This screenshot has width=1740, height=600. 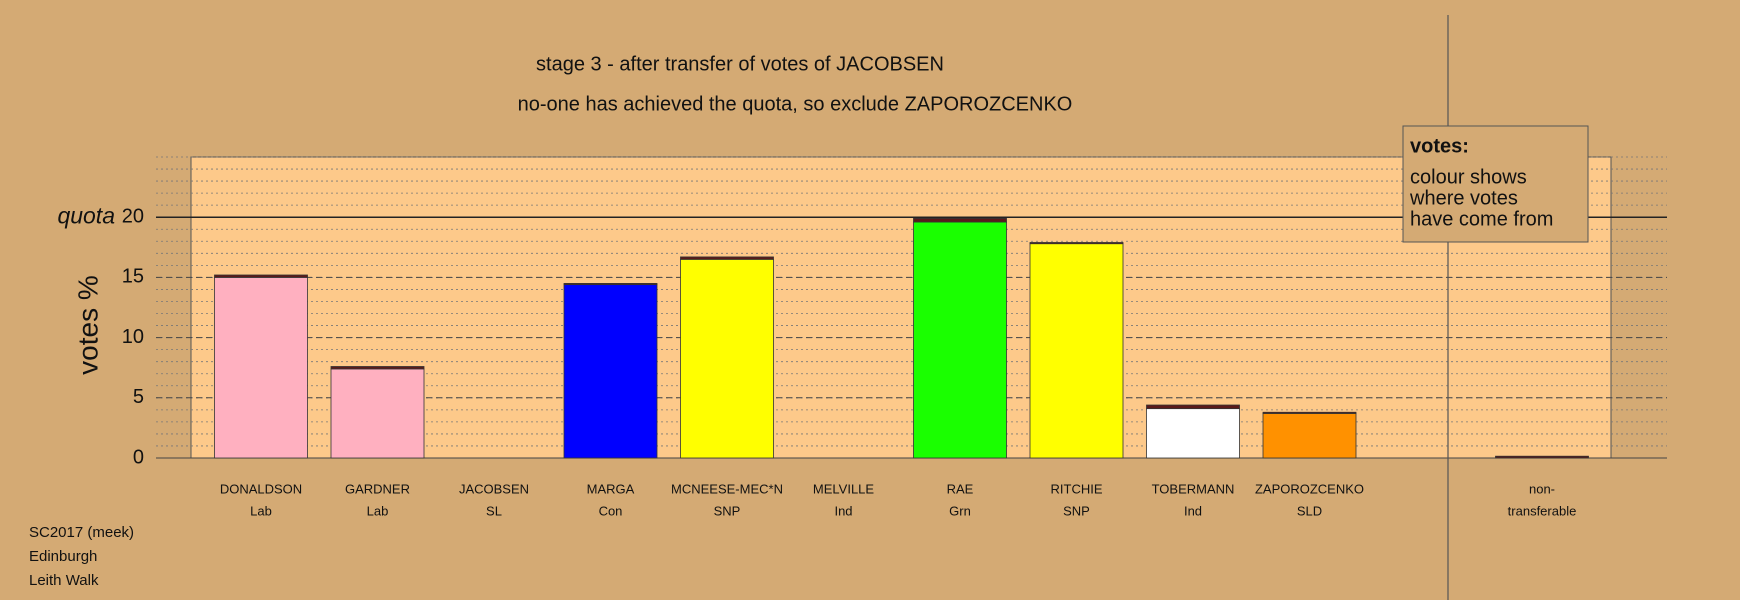 I want to click on y-tick-label: 0, so click(x=138, y=457).